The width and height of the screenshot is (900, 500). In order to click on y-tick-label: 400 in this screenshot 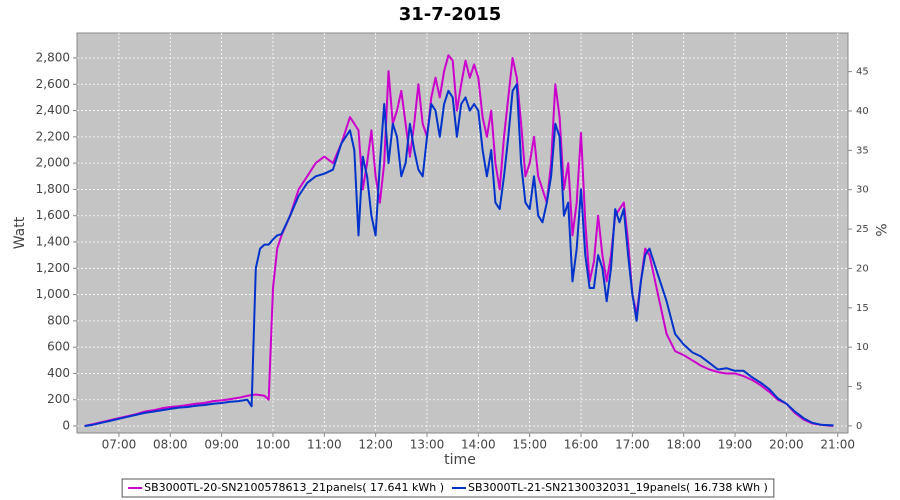, I will do `click(58, 373)`.